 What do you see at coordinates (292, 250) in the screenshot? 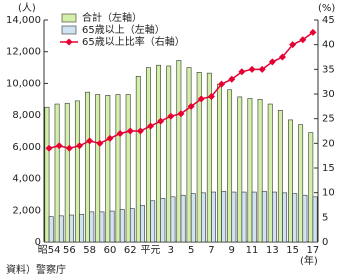
I see `x-tick-label: 15` at bounding box center [292, 250].